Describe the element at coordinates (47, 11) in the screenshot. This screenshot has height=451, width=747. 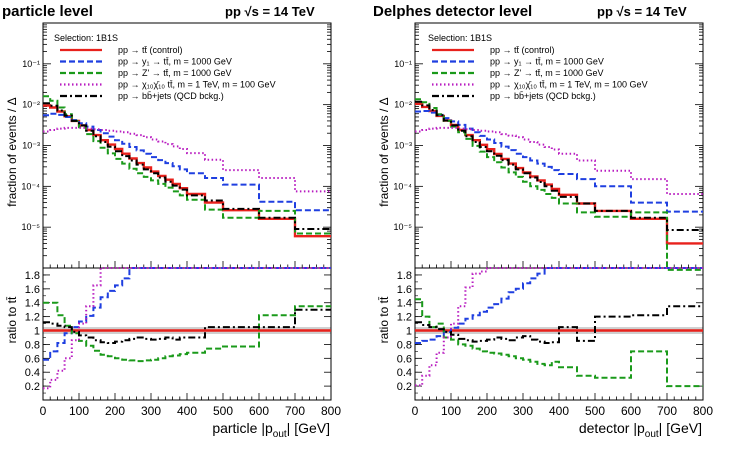
I see `panel-title: particle level` at that location.